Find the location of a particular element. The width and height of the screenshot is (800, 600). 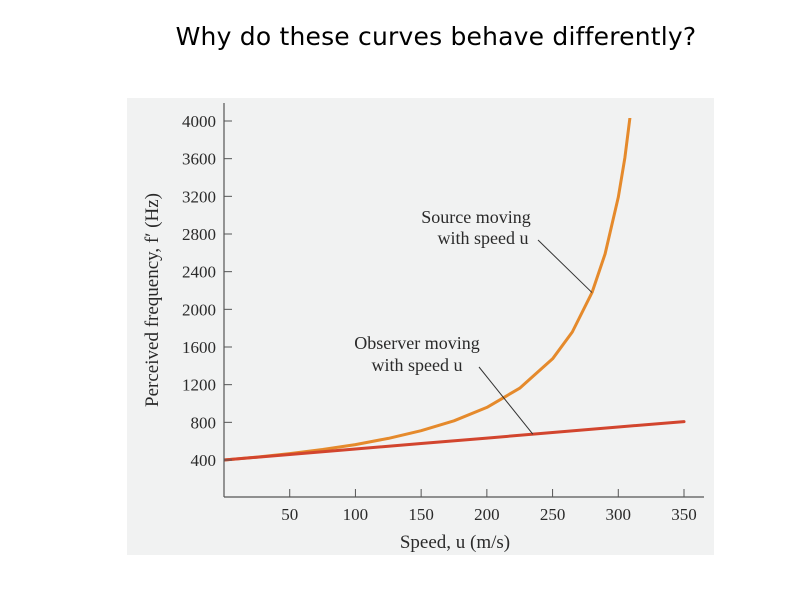

x-tick-label: 50 is located at coordinates (289, 514).